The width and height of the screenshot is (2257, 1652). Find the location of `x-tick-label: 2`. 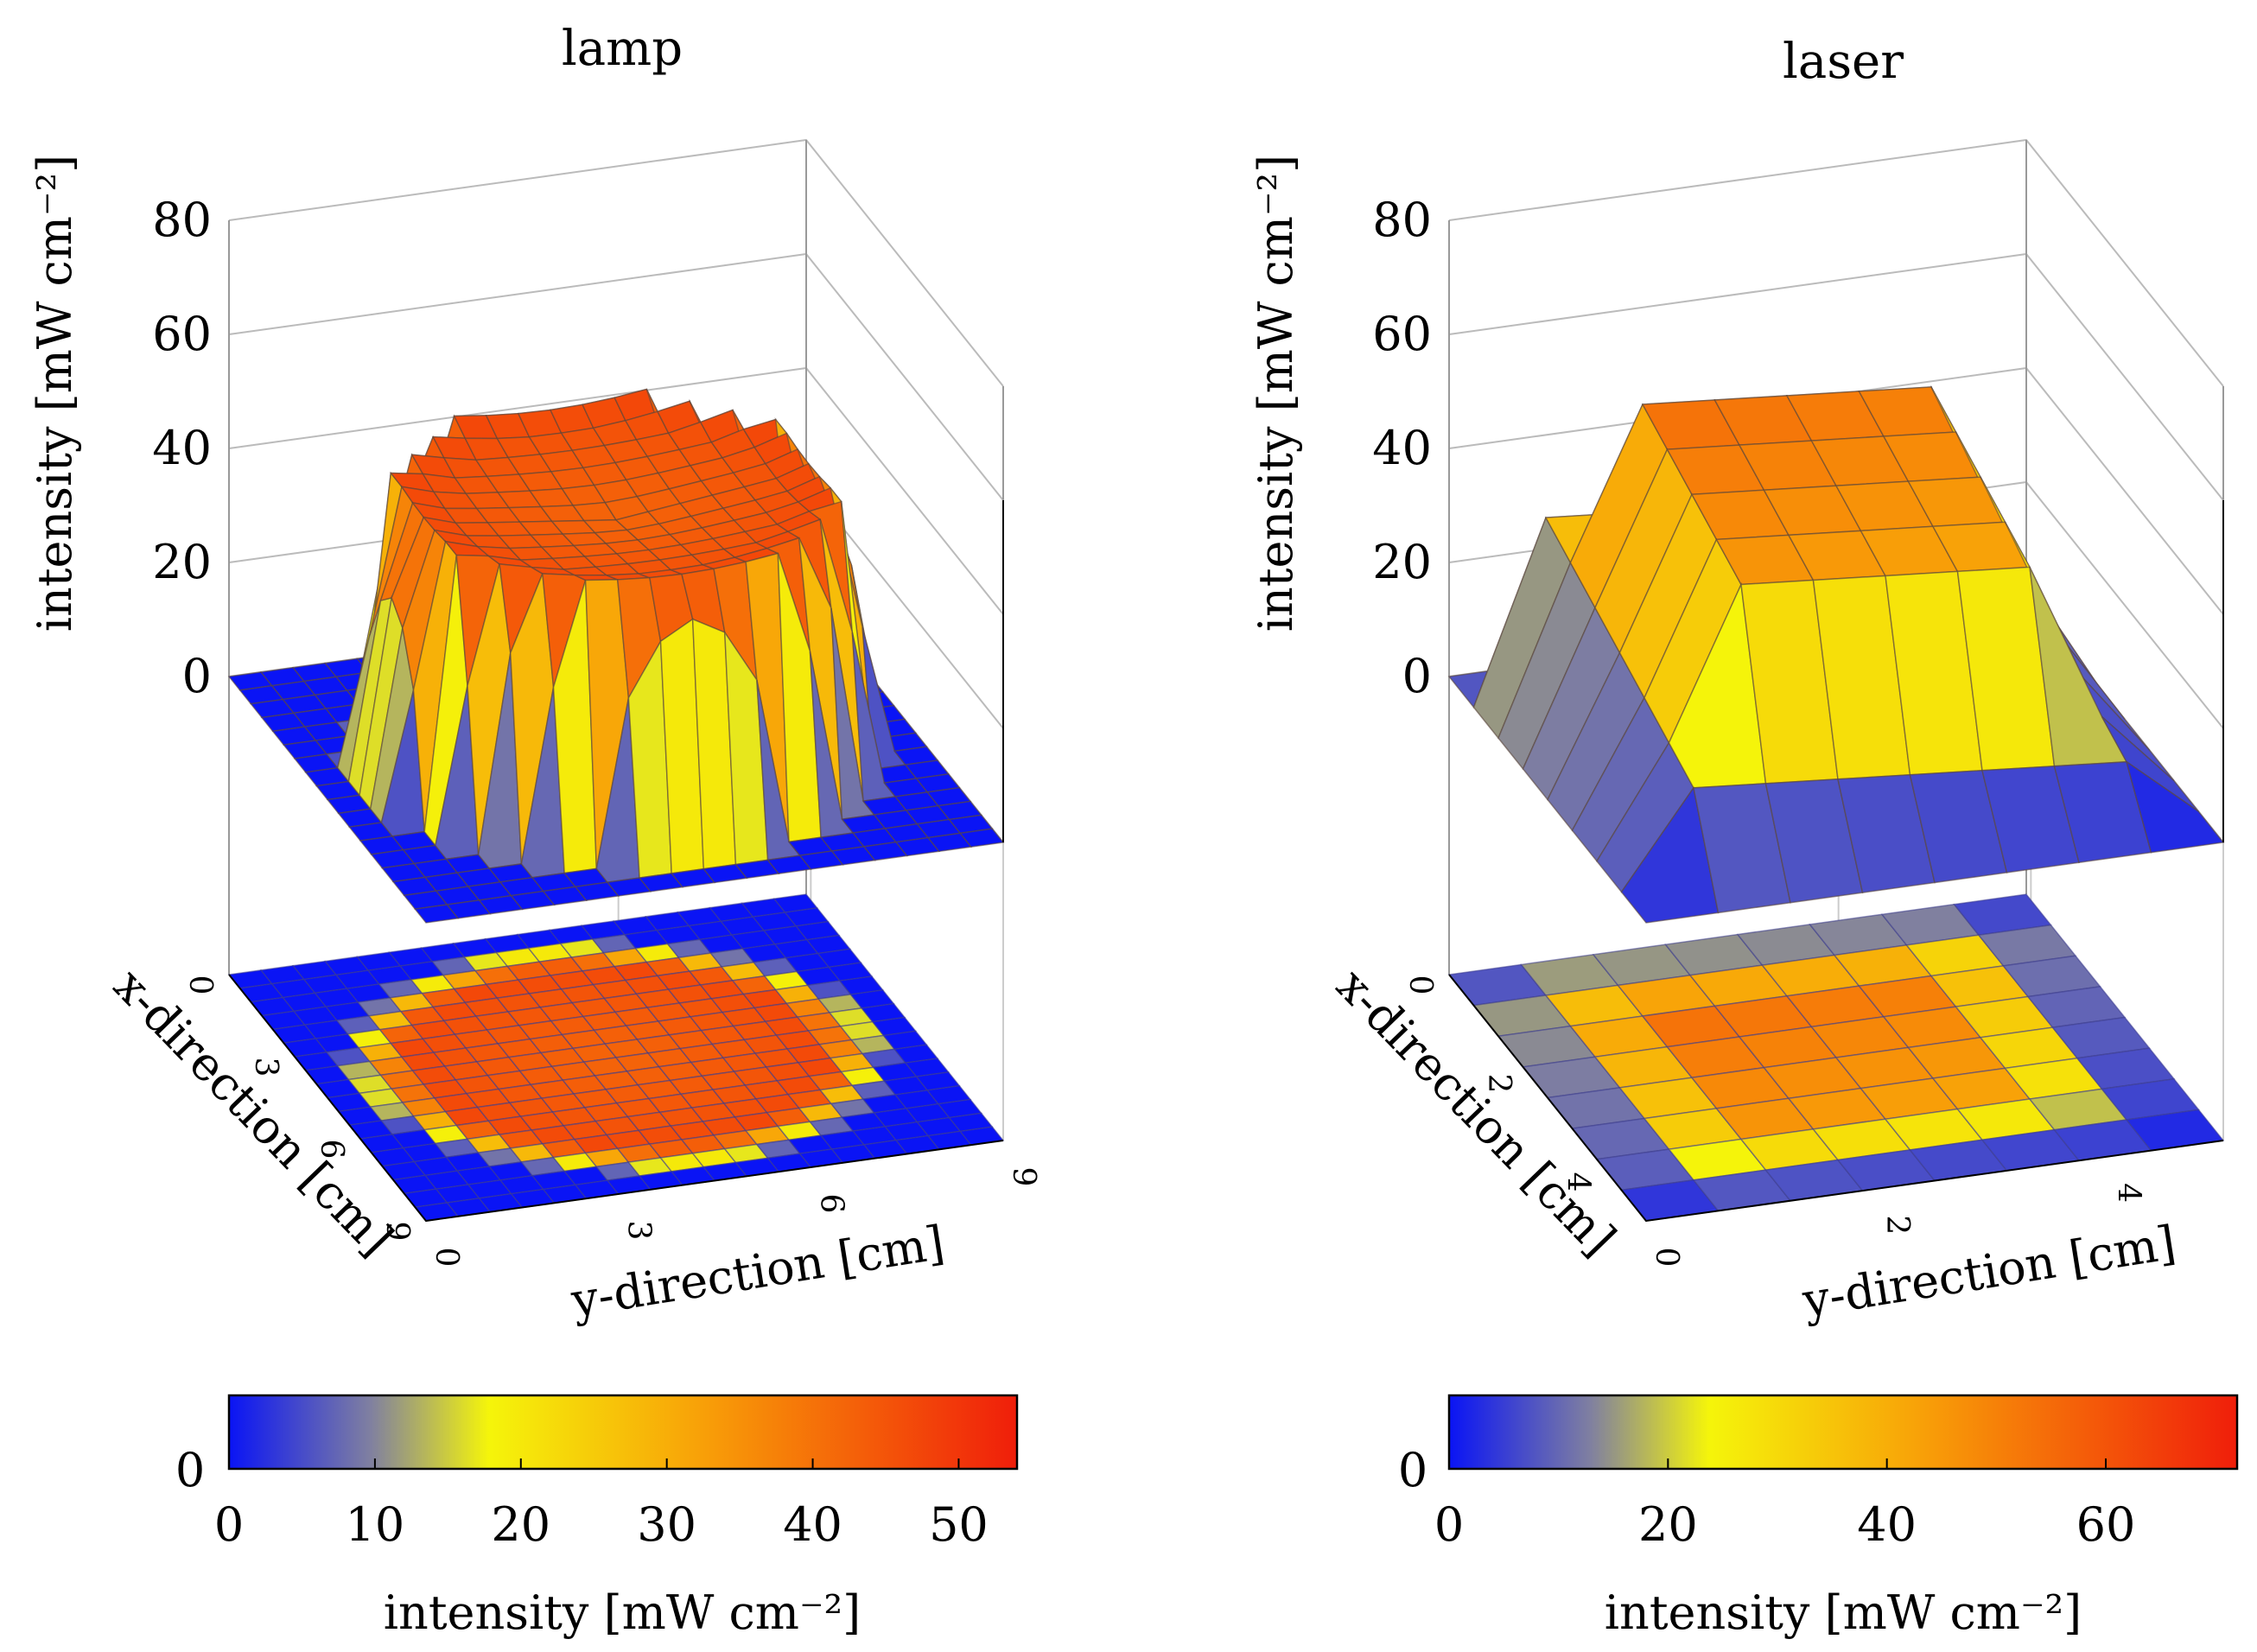

x-tick-label: 2 is located at coordinates (1498, 1084).